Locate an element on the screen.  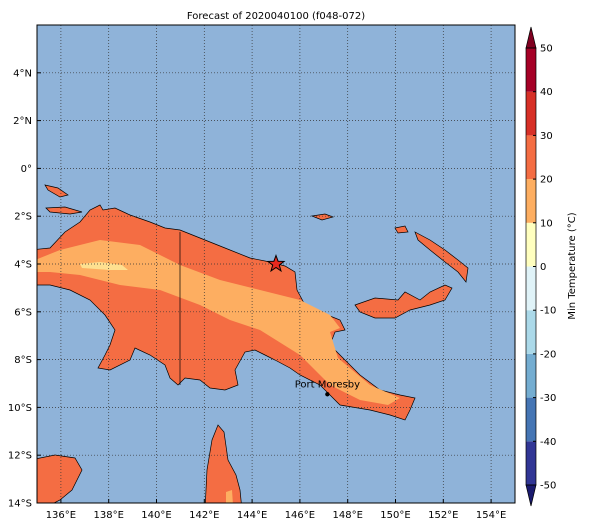
new-britain is located at coordinates (403, 301).